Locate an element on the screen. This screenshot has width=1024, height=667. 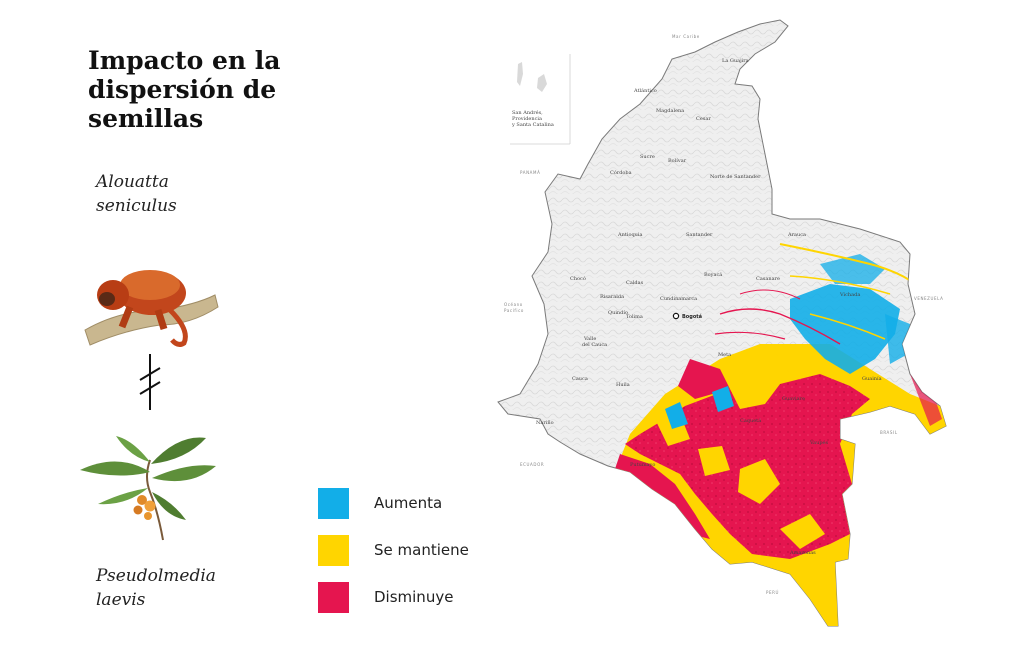
dept-caqueta: Caquetá is located at coordinates (750, 420).